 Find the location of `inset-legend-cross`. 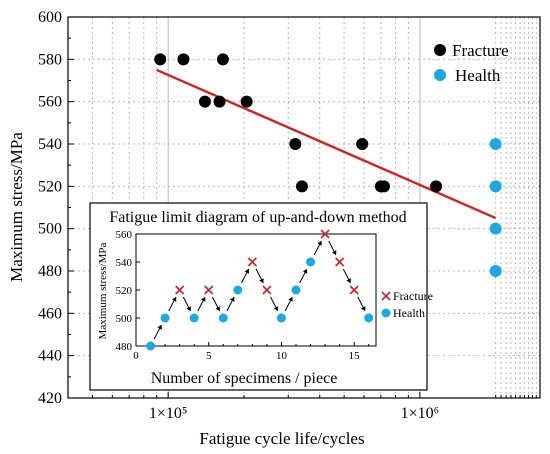

inset-legend-cross is located at coordinates (386, 296).